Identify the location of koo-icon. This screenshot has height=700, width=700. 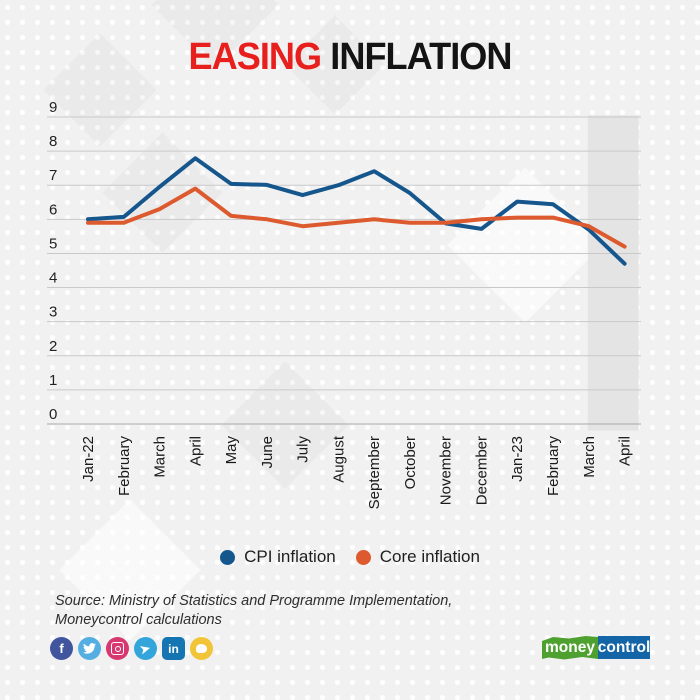
(201, 648).